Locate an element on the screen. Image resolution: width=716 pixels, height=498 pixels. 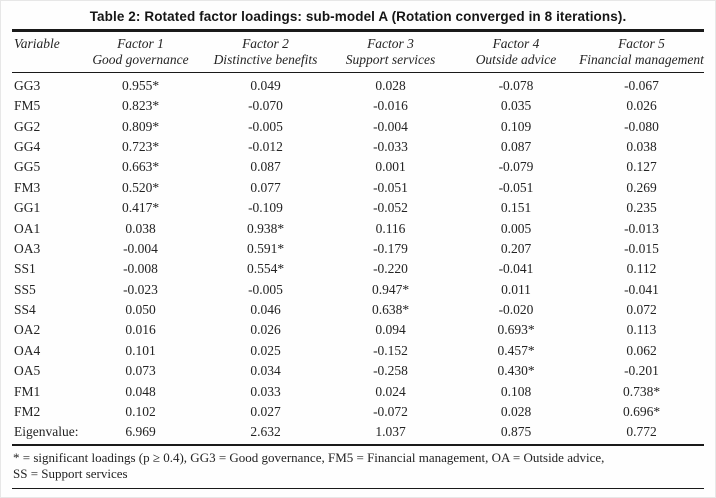
factor-1-name: Factor 1 is located at coordinates (140, 43).